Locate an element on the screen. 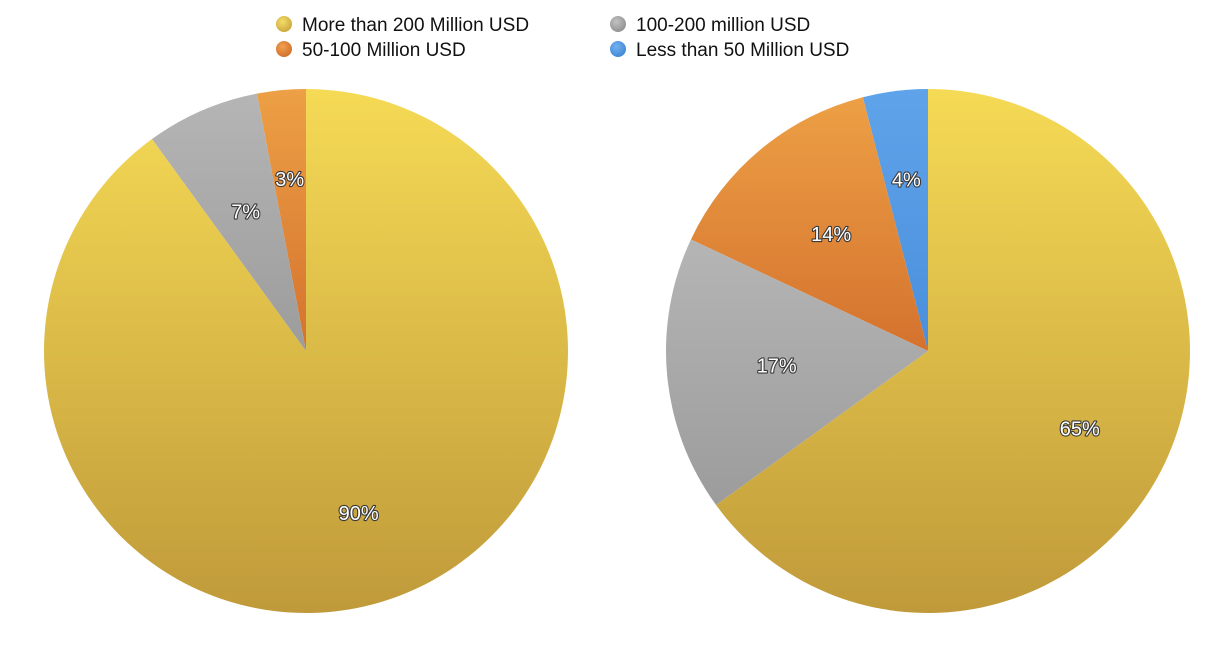 Image resolution: width=1224 pixels, height=656 pixels. legend-label-100-200m: 100-200 million USD is located at coordinates (723, 25).